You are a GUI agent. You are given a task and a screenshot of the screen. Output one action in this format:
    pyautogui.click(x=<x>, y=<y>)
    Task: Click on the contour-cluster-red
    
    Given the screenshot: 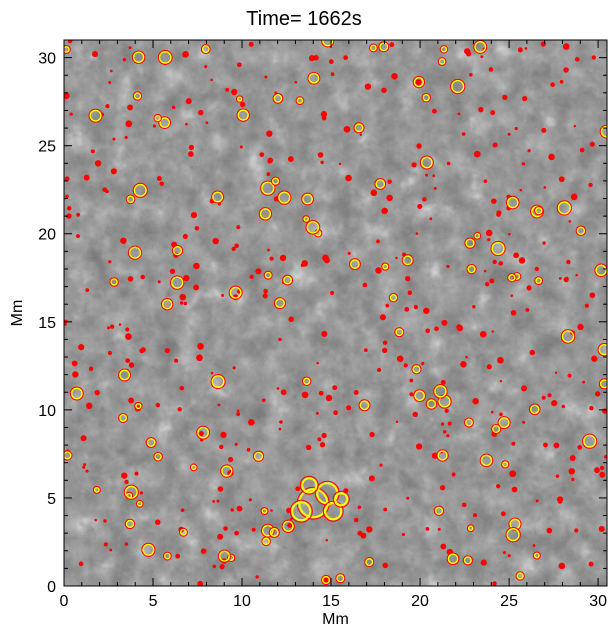 What is the action you would take?
    pyautogui.click(x=309, y=485)
    